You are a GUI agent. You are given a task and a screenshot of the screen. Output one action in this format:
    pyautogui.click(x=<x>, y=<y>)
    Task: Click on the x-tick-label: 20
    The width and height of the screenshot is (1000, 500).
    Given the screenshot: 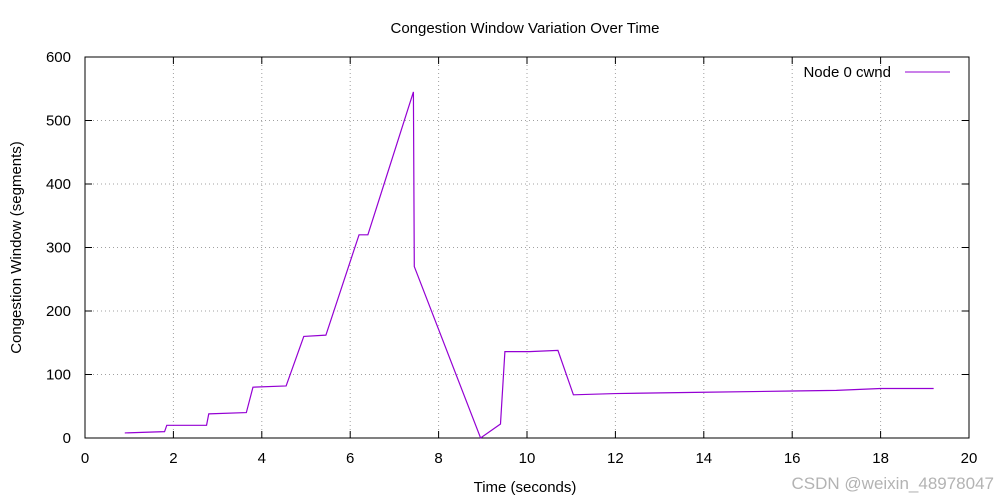 What is the action you would take?
    pyautogui.click(x=969, y=458)
    